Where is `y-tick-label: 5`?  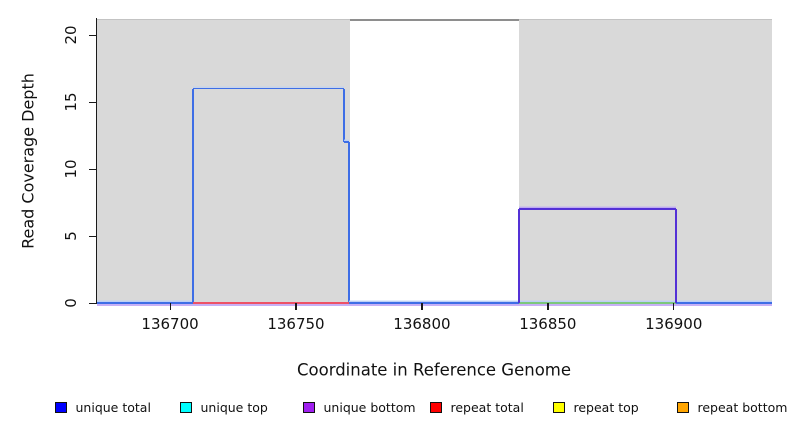 y-tick-label: 5 is located at coordinates (71, 236).